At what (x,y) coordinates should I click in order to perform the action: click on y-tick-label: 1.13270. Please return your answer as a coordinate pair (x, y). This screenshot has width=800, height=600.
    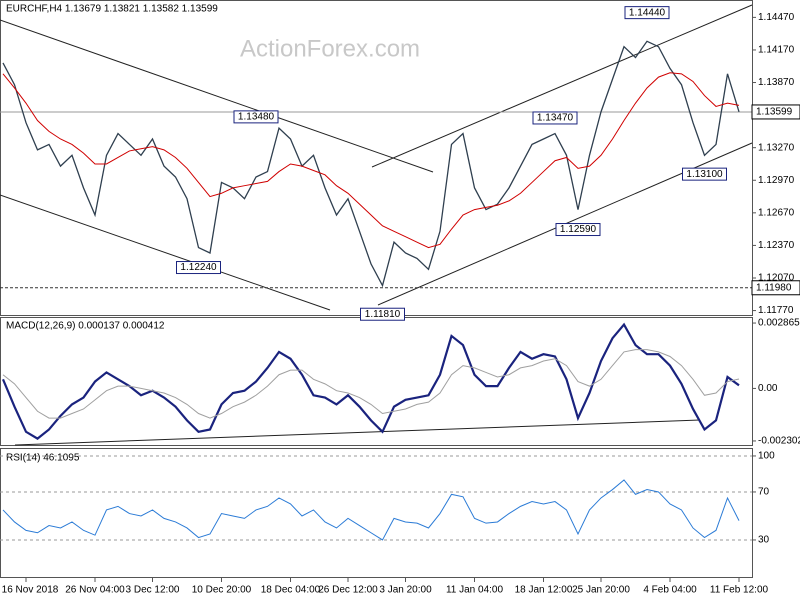
    Looking at the image, I should click on (776, 147).